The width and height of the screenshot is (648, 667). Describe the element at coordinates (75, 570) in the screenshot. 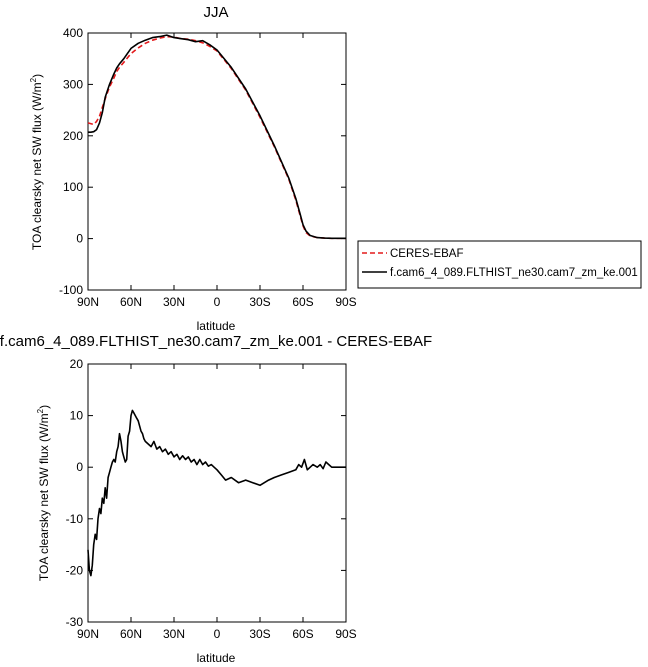

I see `y-tick-label: -20` at that location.